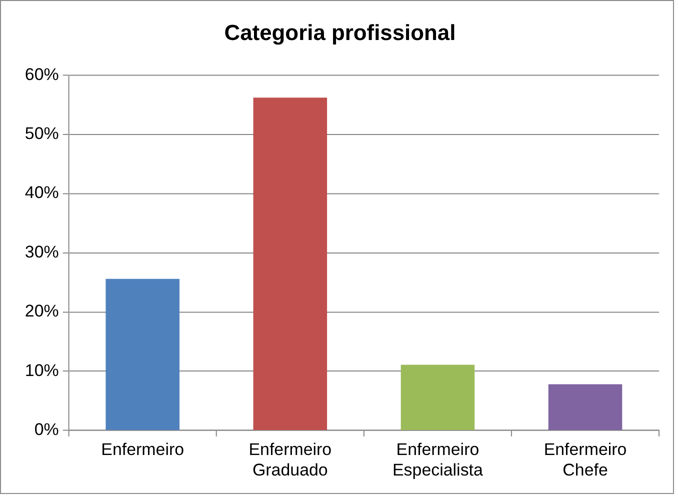 Image resolution: width=678 pixels, height=497 pixels. Describe the element at coordinates (585, 460) in the screenshot. I see `x-tick-label: Enfermeiro Chefe` at that location.